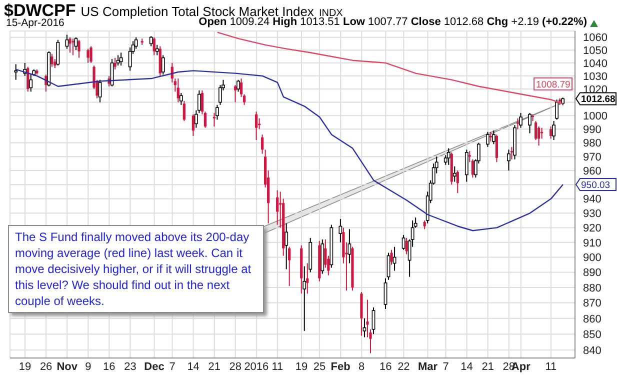  What do you see at coordinates (40, 10) in the screenshot?
I see `chart-title: $DWCPF` at bounding box center [40, 10].